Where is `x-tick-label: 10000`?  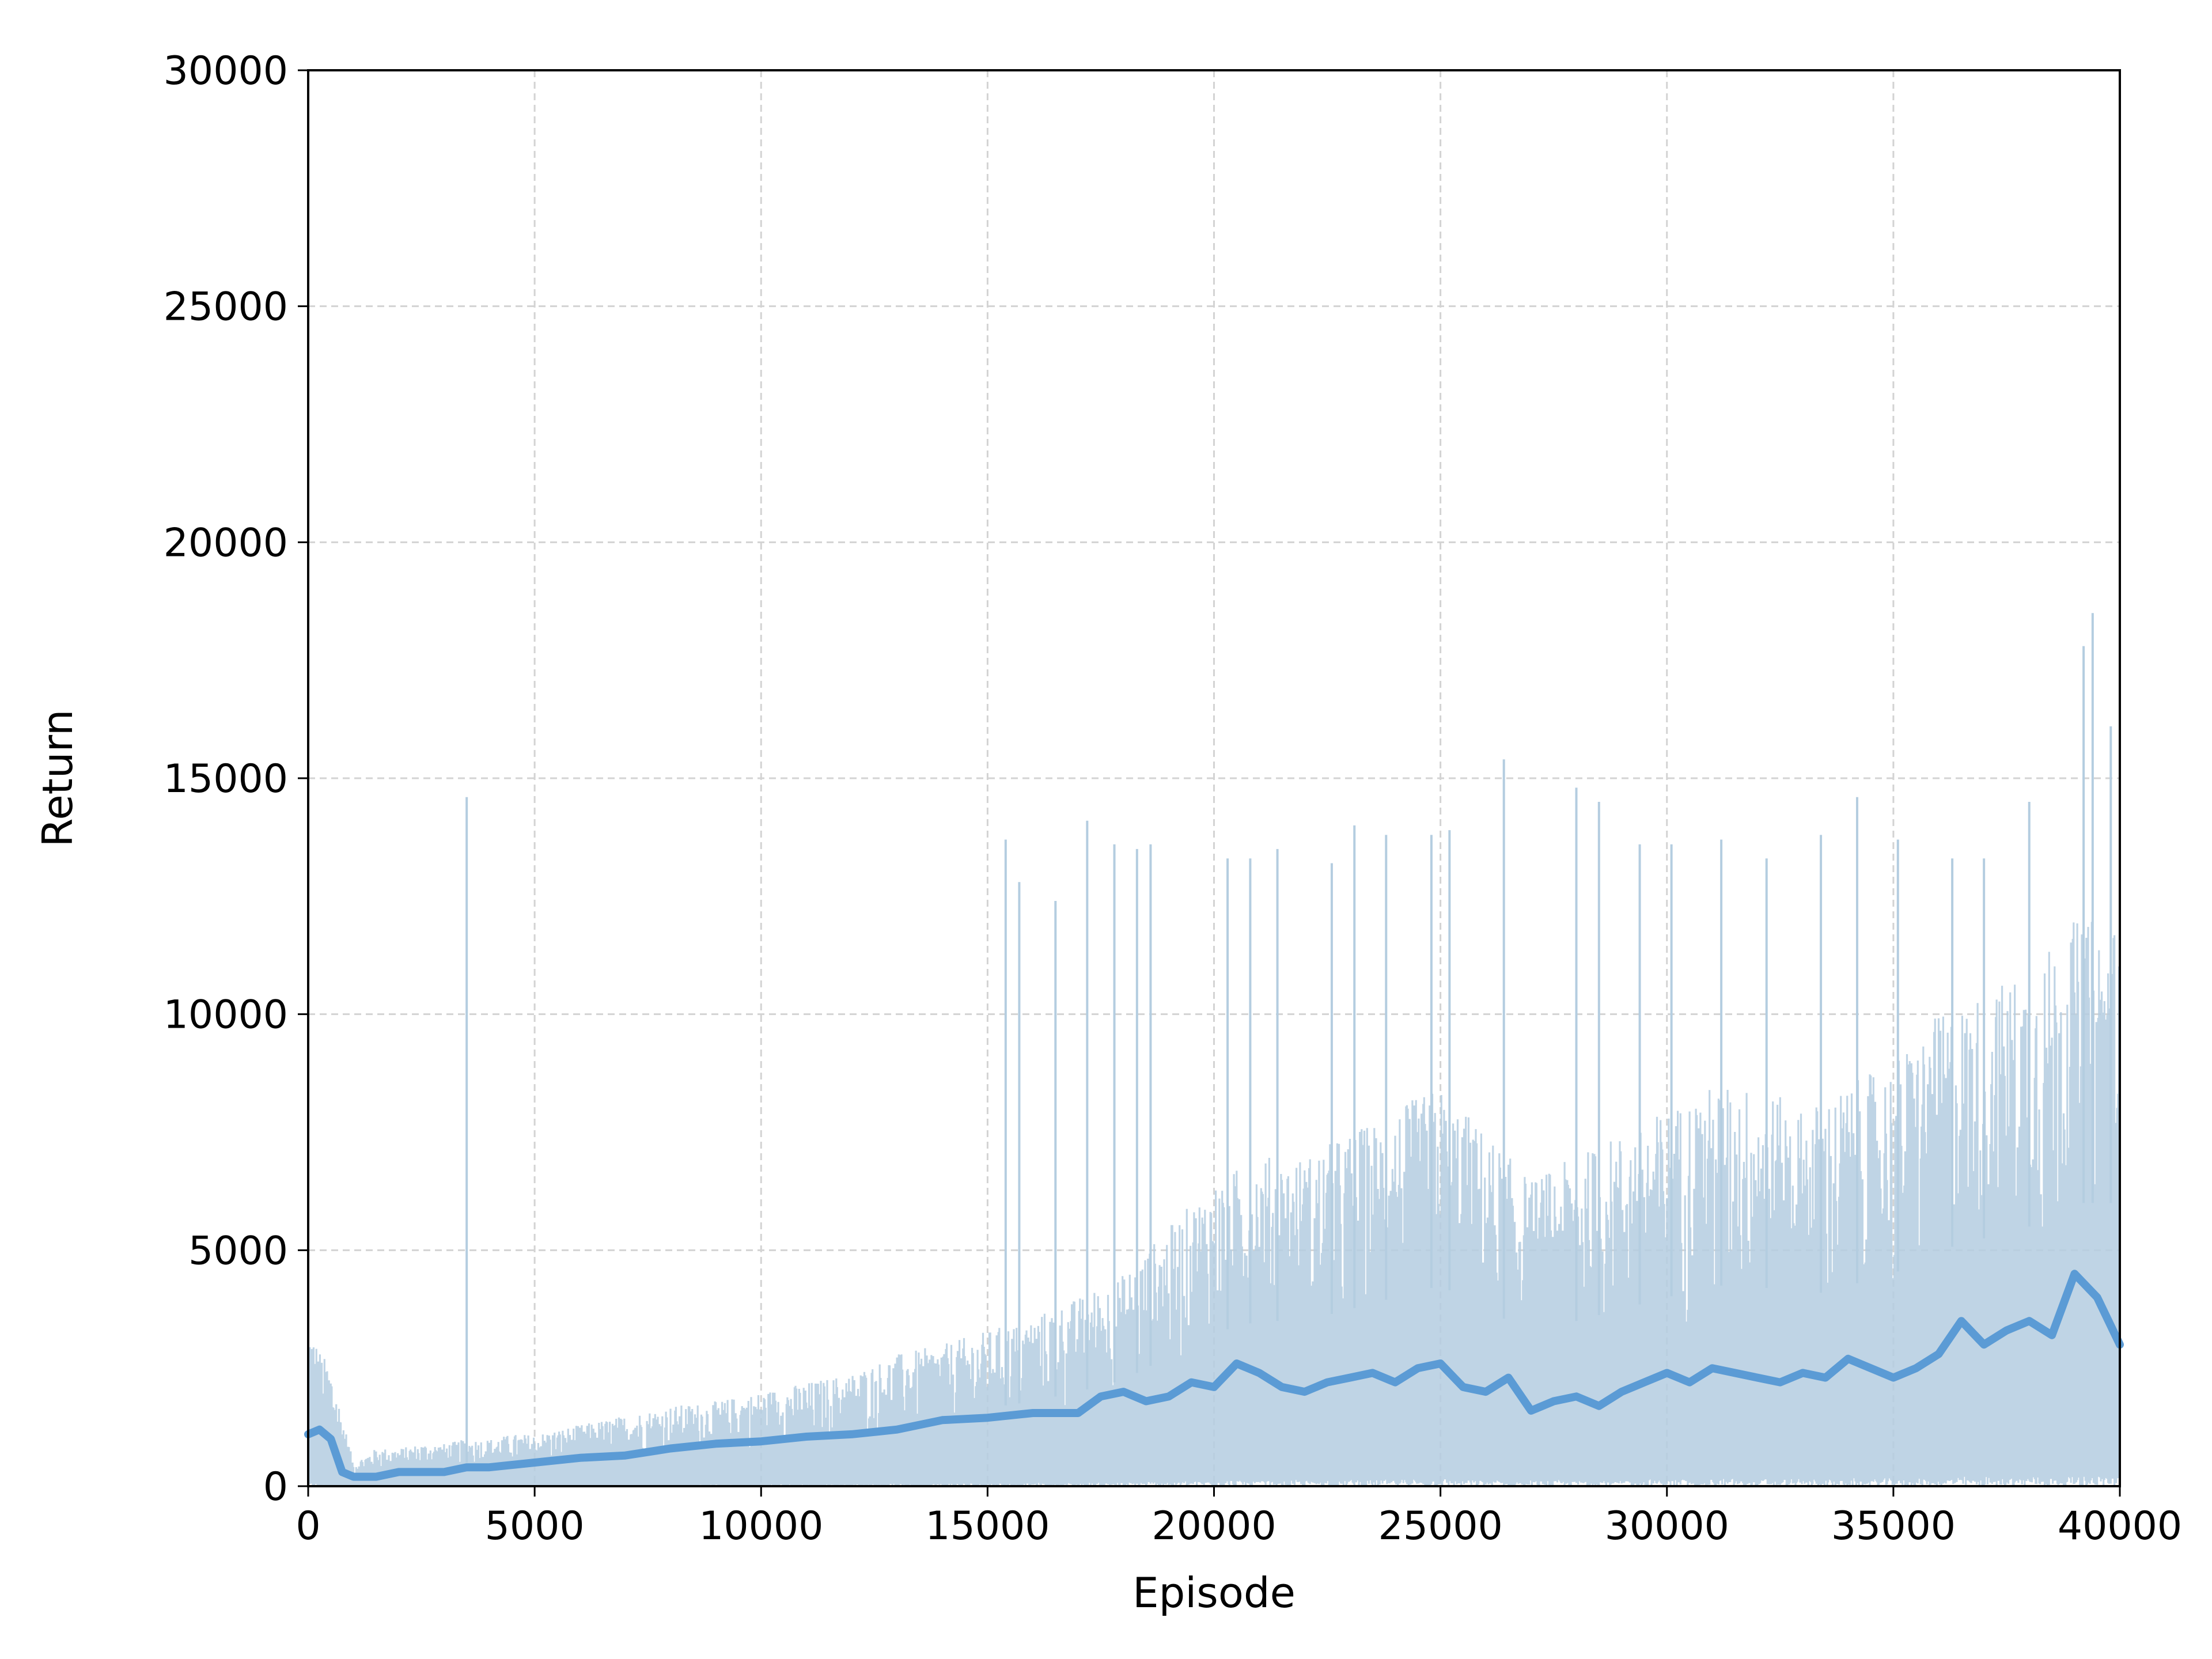 x-tick-label: 10000 is located at coordinates (761, 1526).